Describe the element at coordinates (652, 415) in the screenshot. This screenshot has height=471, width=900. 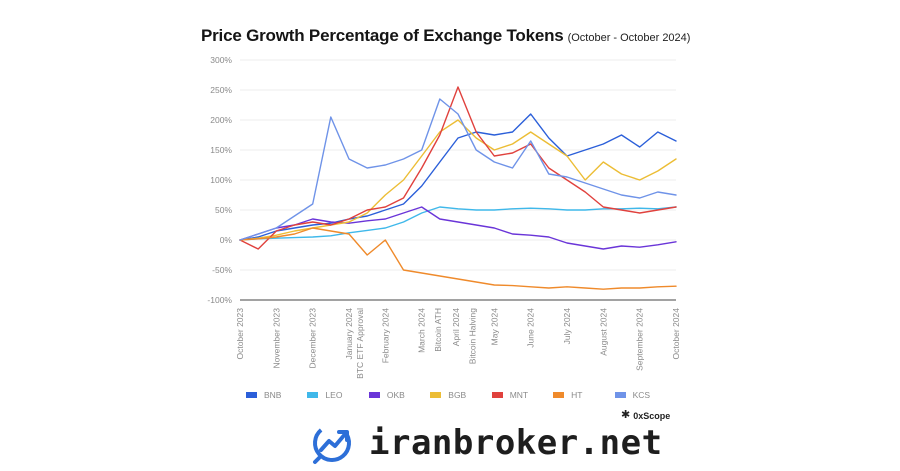
I see `brand-name: 0xScope` at that location.